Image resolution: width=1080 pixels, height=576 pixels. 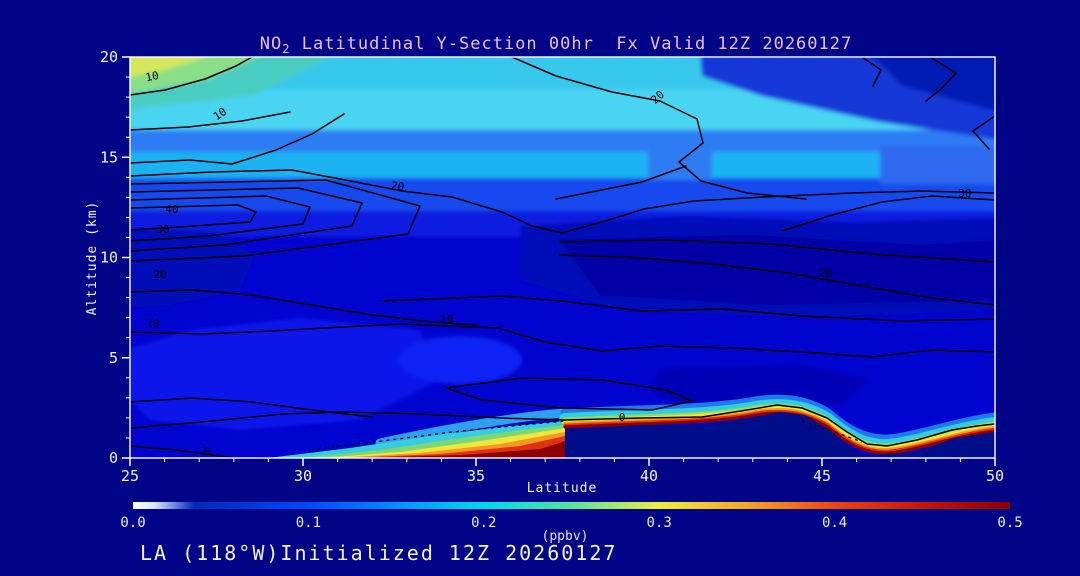 I want to click on y-tick-label: 5, so click(x=113, y=358).